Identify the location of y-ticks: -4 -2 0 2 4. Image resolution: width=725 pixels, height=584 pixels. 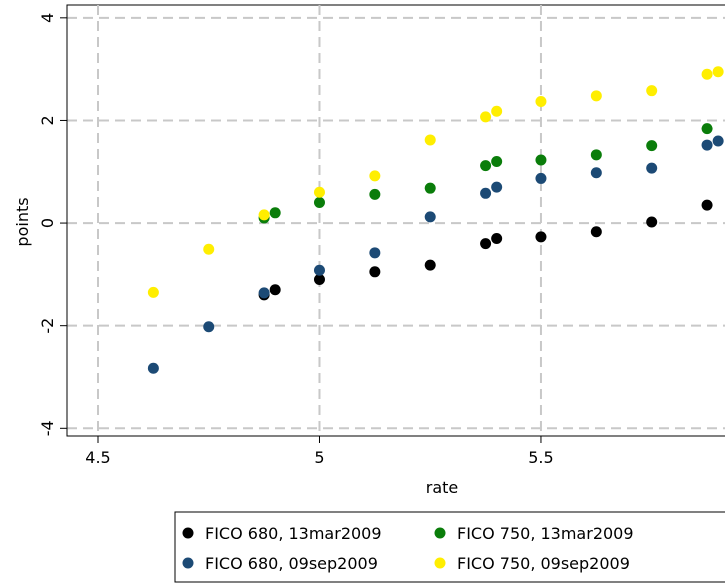
(52, 224).